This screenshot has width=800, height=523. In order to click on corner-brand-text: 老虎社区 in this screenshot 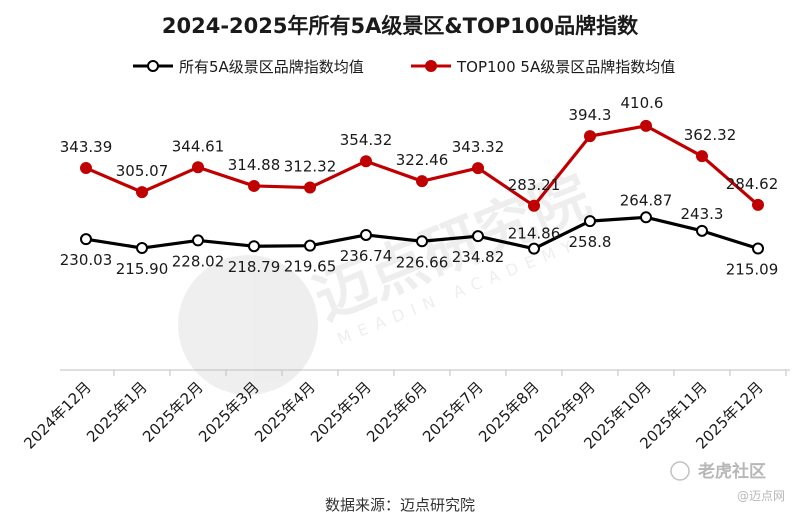, I will do `click(731, 471)`.